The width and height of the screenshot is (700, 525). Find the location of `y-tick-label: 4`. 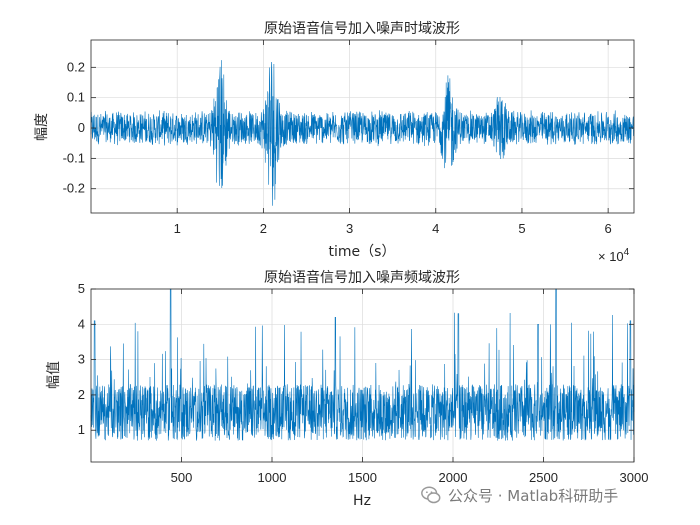

y-tick-label: 4 is located at coordinates (81, 323).